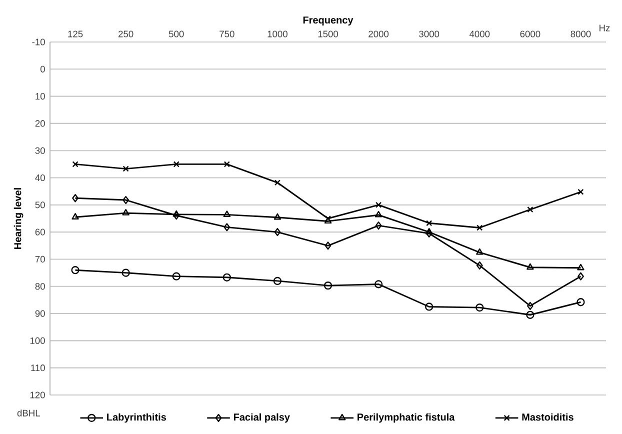 This screenshot has width=622, height=434. What do you see at coordinates (38, 368) in the screenshot?
I see `y-tick-label: 110` at bounding box center [38, 368].